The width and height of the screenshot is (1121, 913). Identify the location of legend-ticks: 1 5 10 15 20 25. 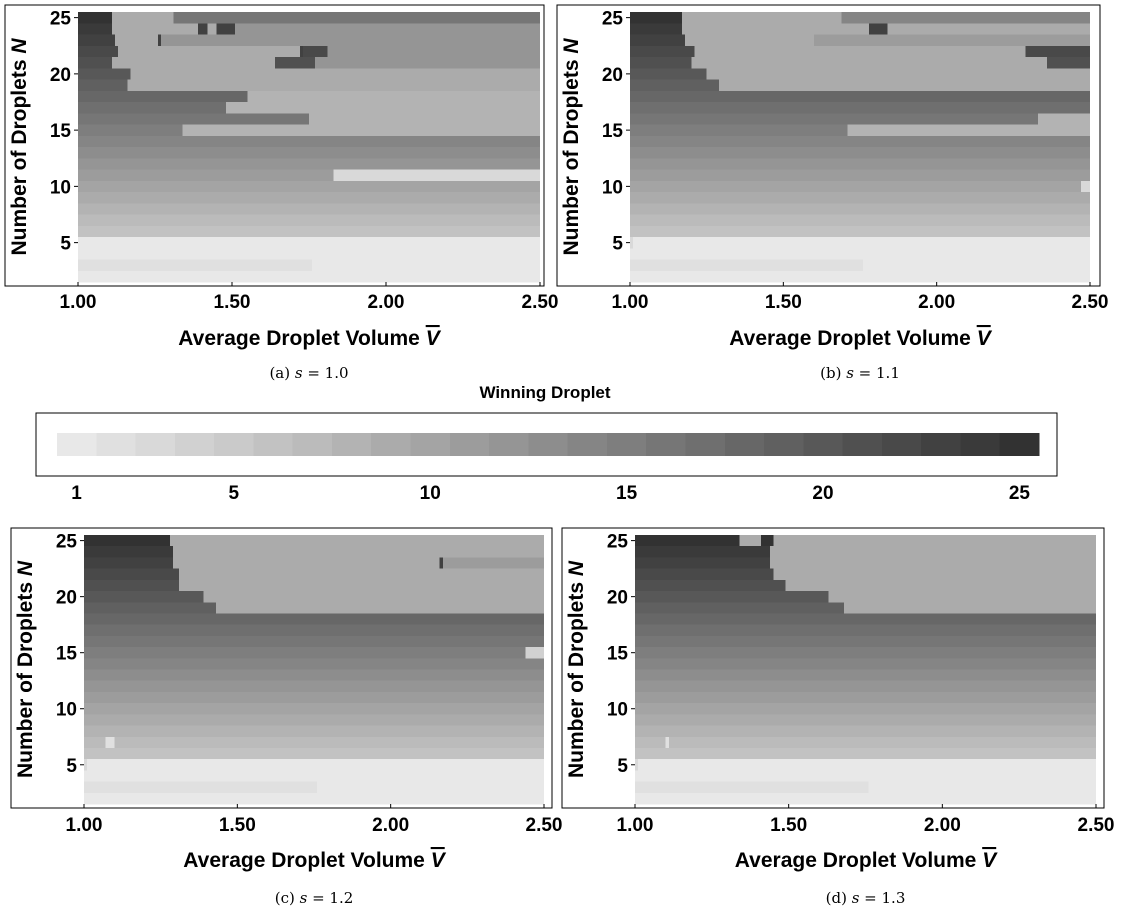
(550, 493).